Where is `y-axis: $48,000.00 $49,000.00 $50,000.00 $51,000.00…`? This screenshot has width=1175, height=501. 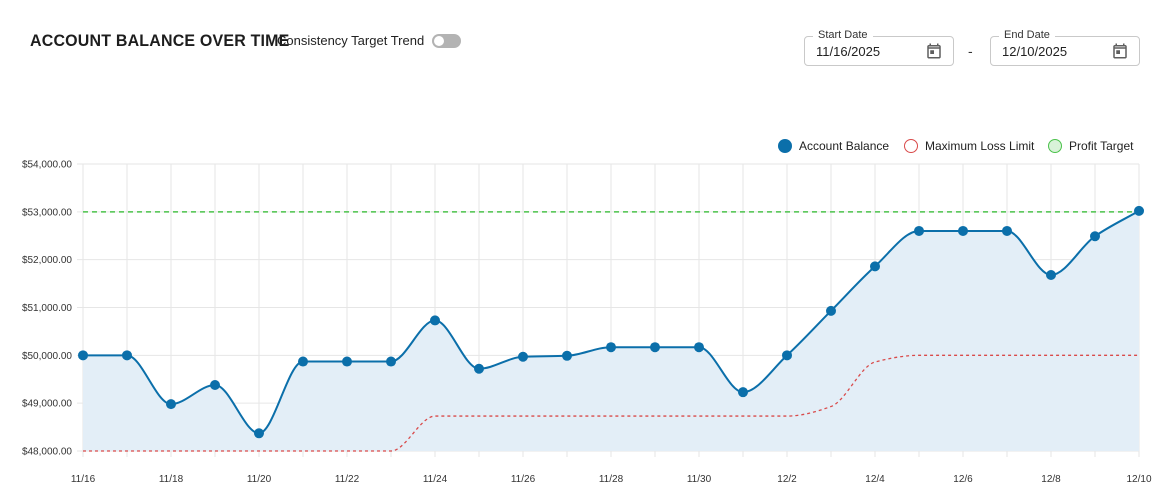 y-axis: $48,000.00 $49,000.00 $50,000.00 $51,000.00… is located at coordinates (47, 309).